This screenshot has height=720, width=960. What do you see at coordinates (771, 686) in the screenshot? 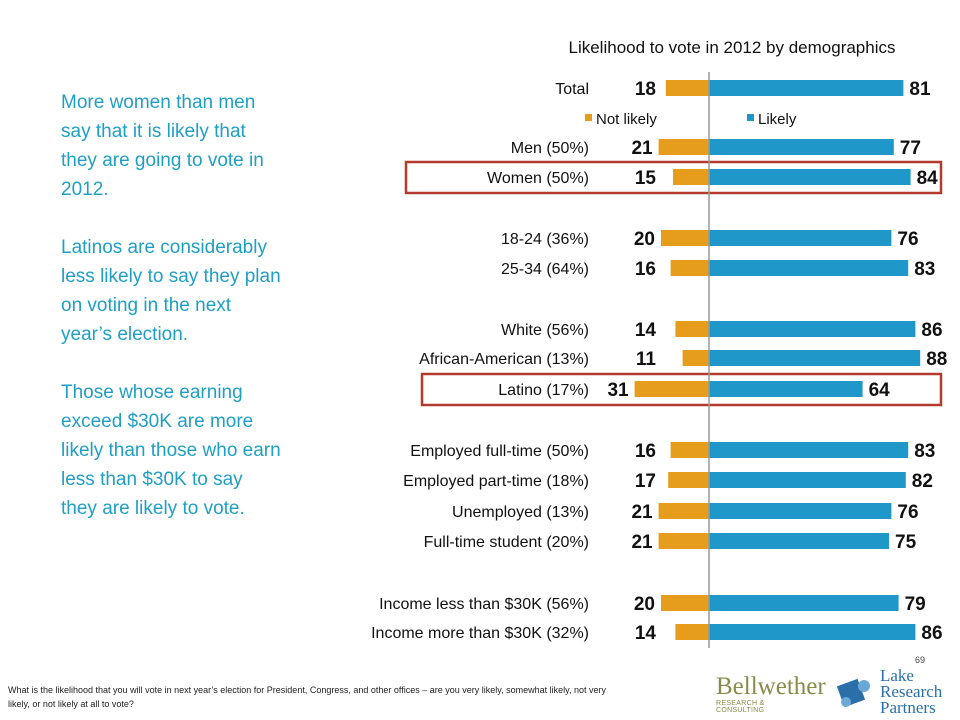
I see `bellwether-logo-name: Bellwether` at bounding box center [771, 686].